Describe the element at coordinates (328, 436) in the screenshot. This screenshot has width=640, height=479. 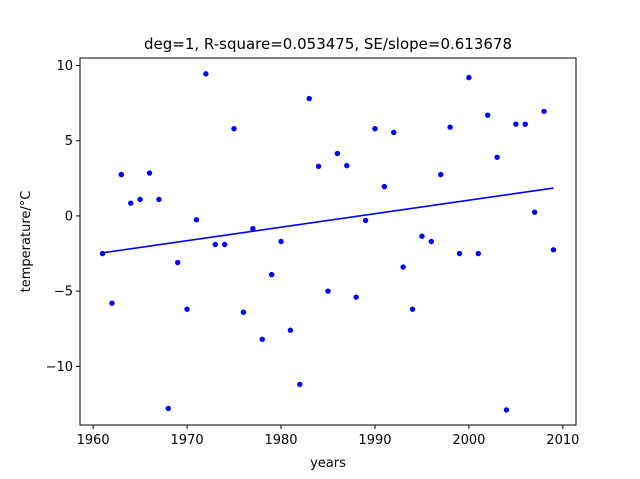
I see `x-axis: 1960 1970 1980 1990 2000 2010` at that location.